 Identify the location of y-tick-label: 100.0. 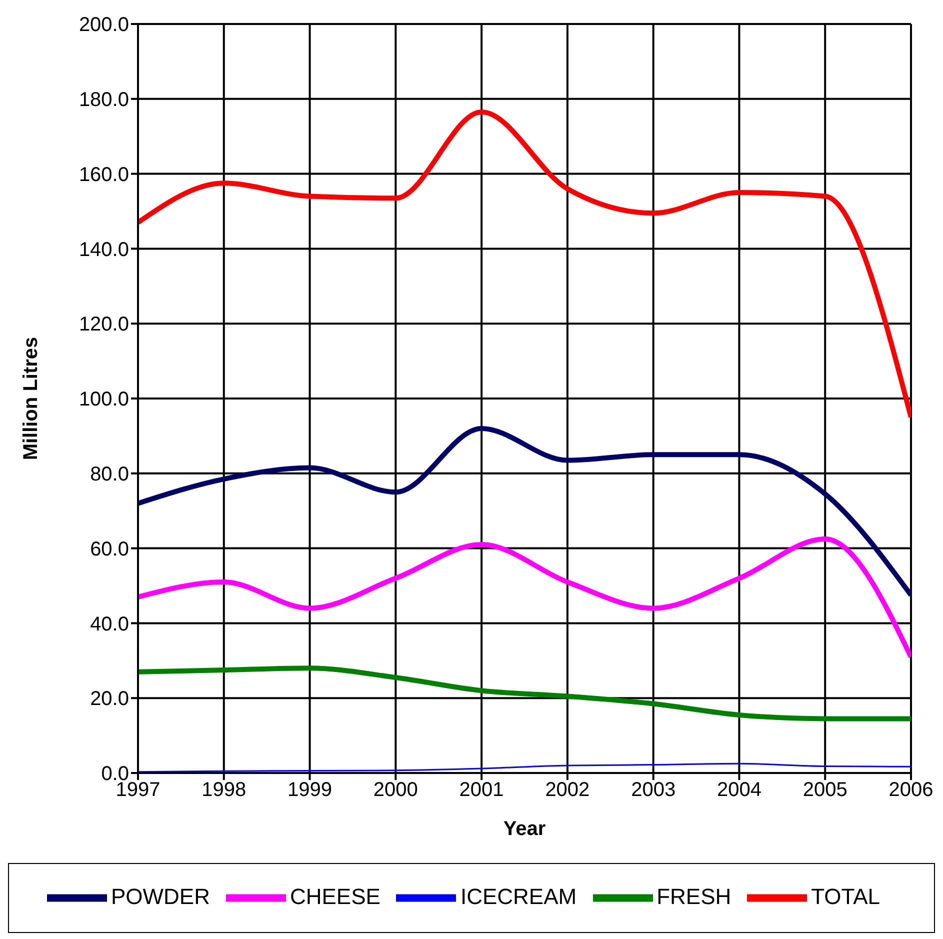
(103, 399).